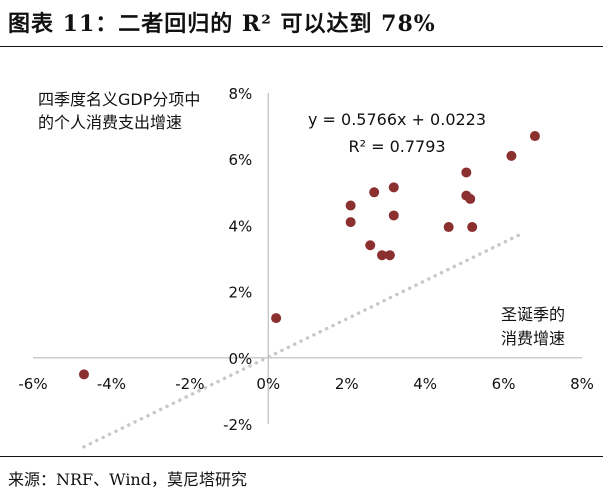 Image resolution: width=603 pixels, height=496 pixels. What do you see at coordinates (110, 122) in the screenshot?
I see `y-axis-title-line: 的个人消费支出增速` at bounding box center [110, 122].